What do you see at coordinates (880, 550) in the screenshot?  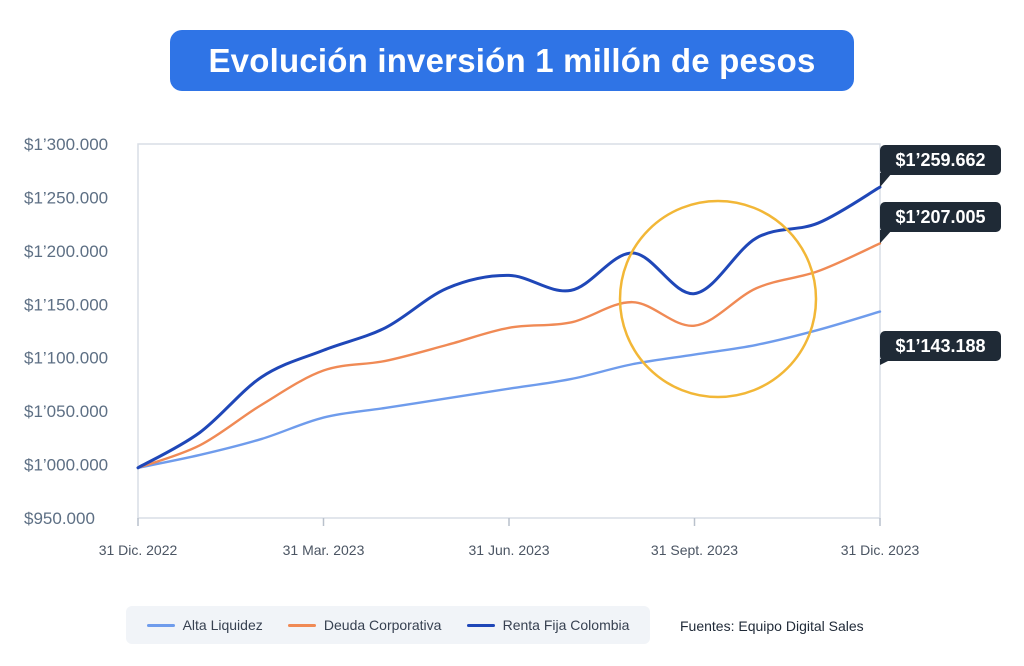 I see `x-tick-label: 31 Dic. 2023` at bounding box center [880, 550].